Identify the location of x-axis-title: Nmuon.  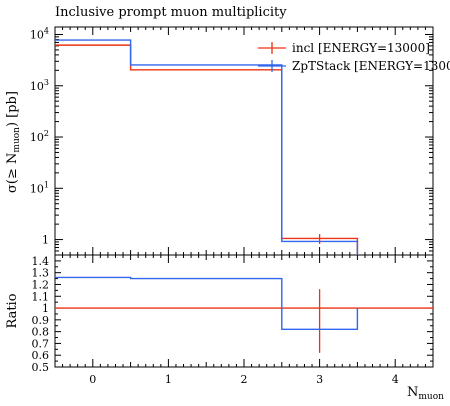
(425, 393).